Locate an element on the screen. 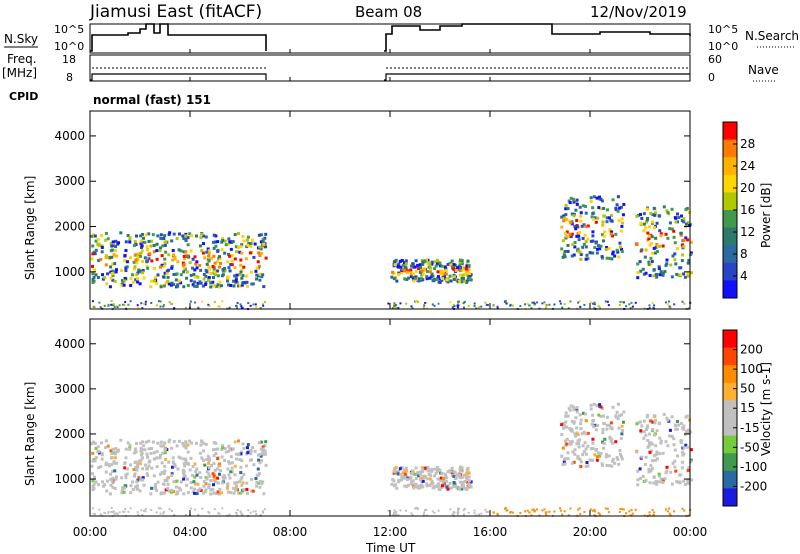 This screenshot has width=800, height=554. colorbar-swatch is located at coordinates (730, 339).